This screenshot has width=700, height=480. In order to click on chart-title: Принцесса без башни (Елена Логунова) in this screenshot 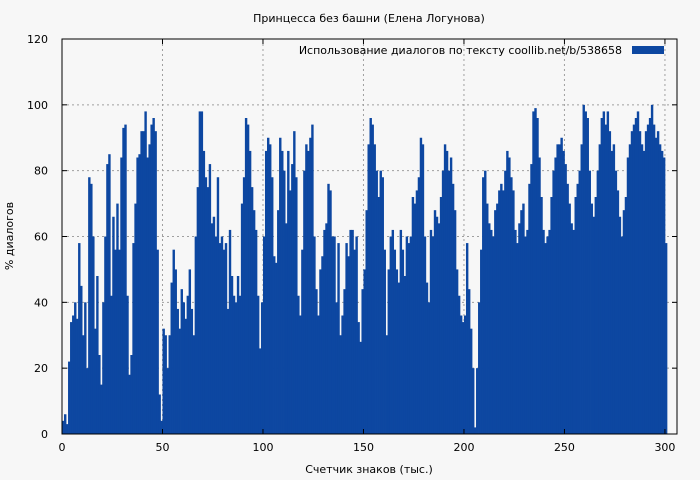, I will do `click(369, 18)`.